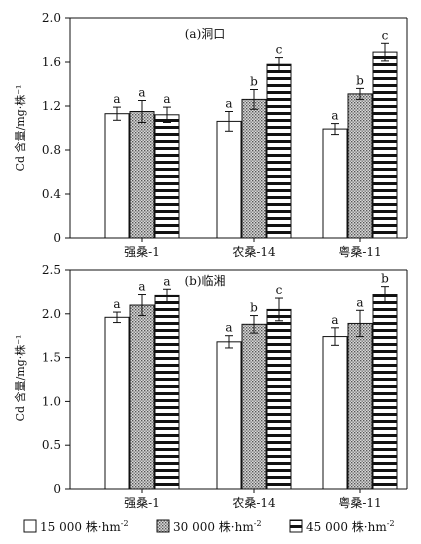 The image size is (421, 544). I want to click on legend-label: 45 000 株·hm-2, so click(350, 526).